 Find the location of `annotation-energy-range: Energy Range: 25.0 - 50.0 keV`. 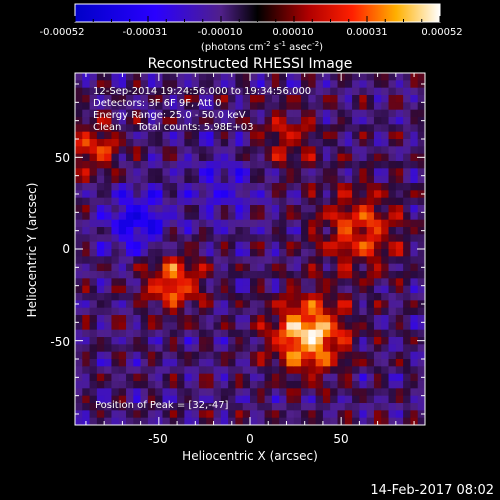

annotation-energy-range: Energy Range: 25.0 - 50.0 keV is located at coordinates (169, 115).